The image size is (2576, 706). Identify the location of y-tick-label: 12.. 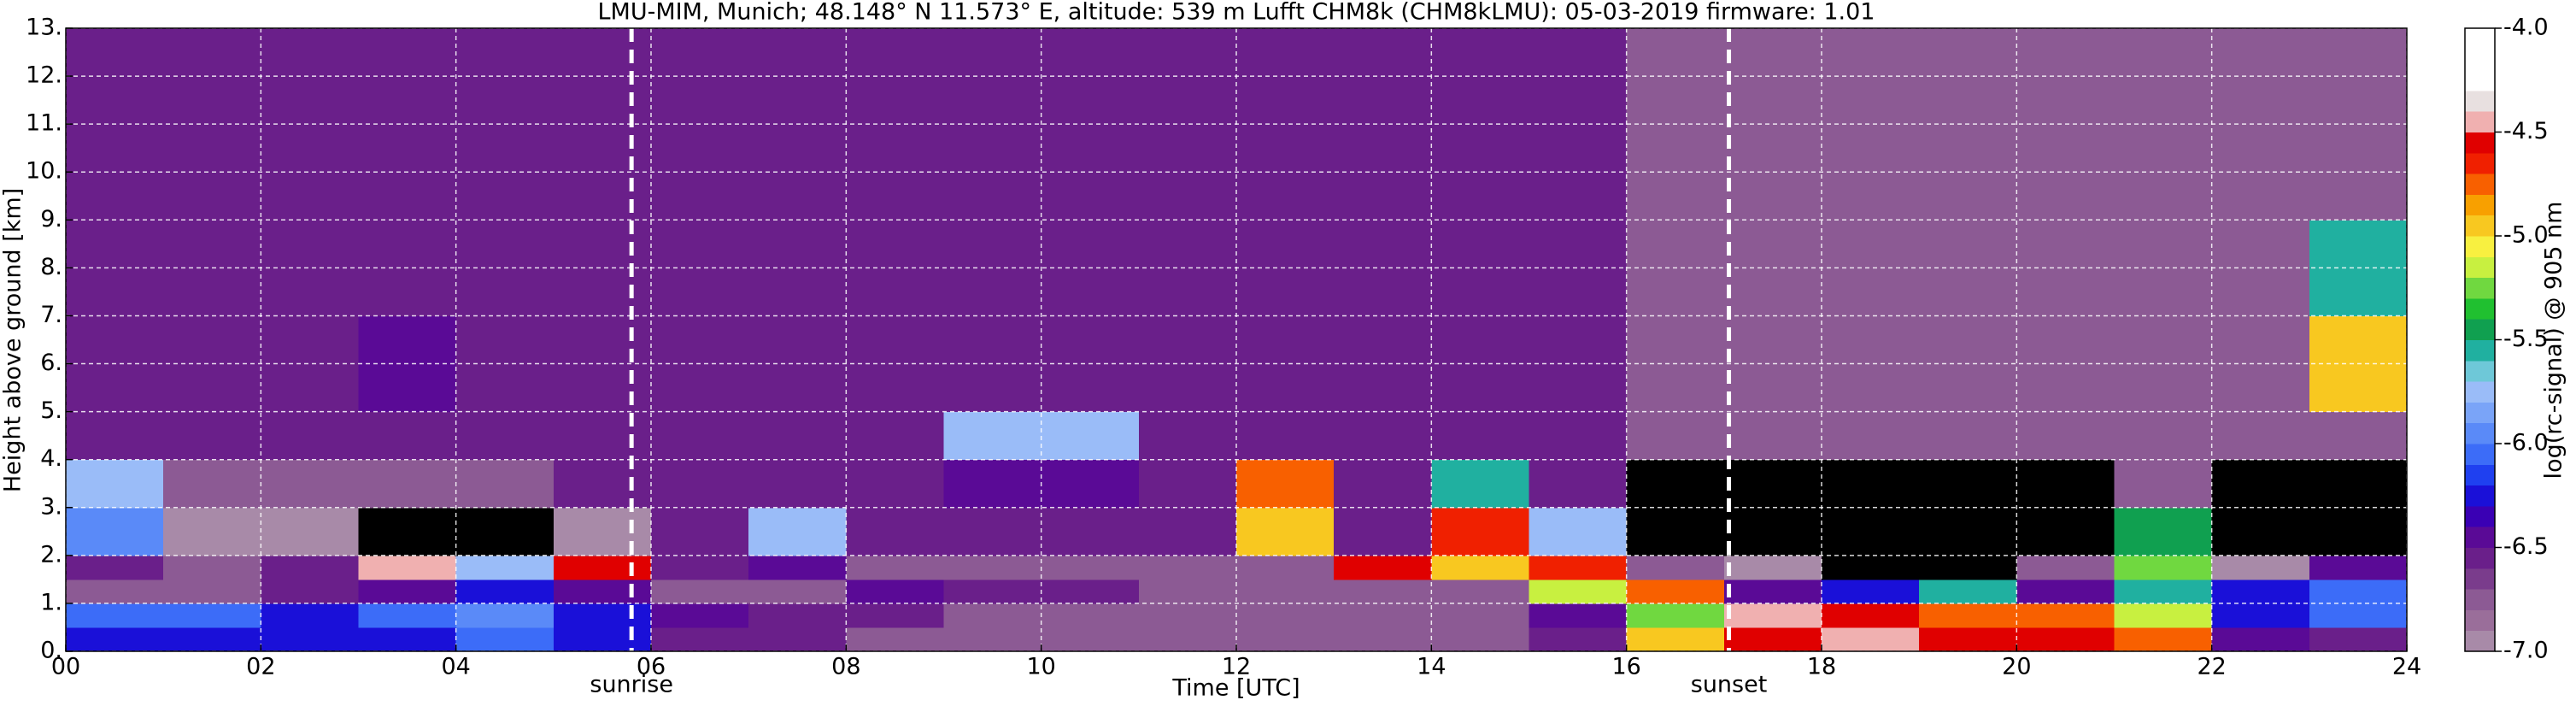
(44, 75).